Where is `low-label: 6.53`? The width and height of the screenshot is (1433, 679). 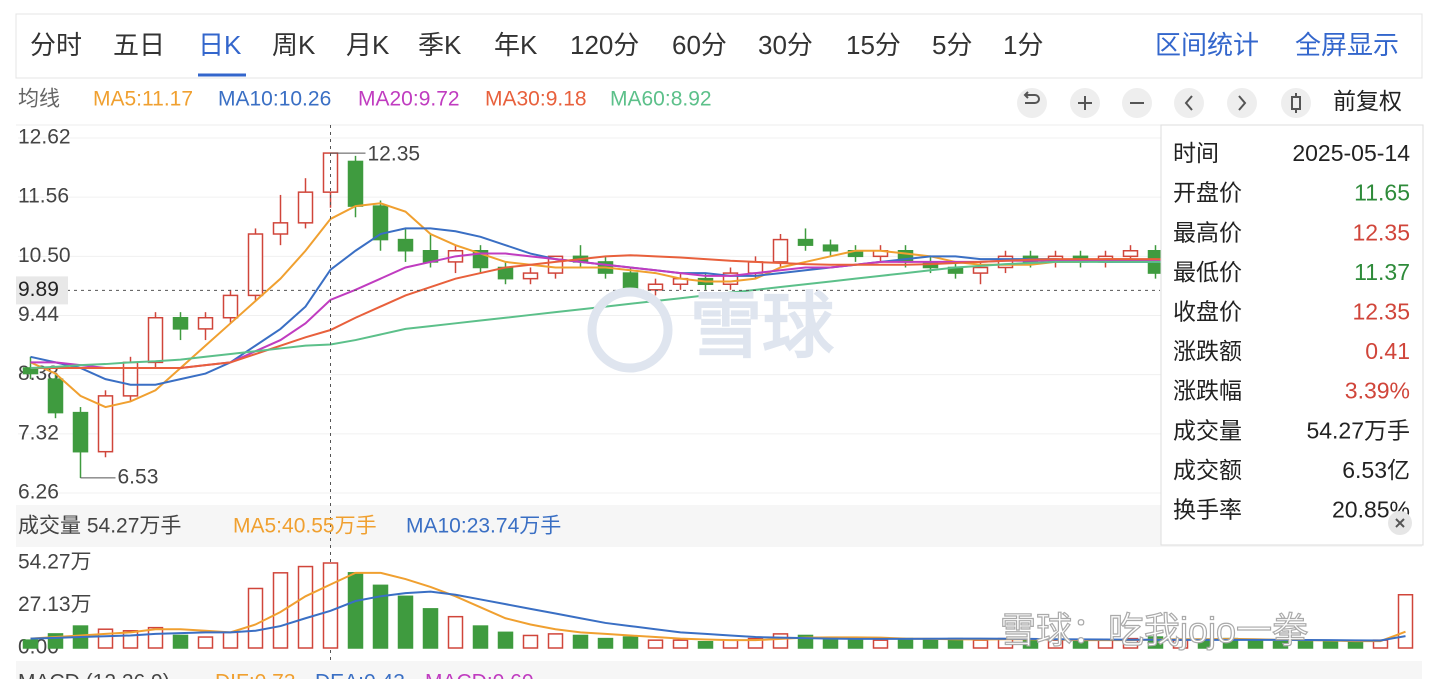 low-label: 6.53 is located at coordinates (138, 476).